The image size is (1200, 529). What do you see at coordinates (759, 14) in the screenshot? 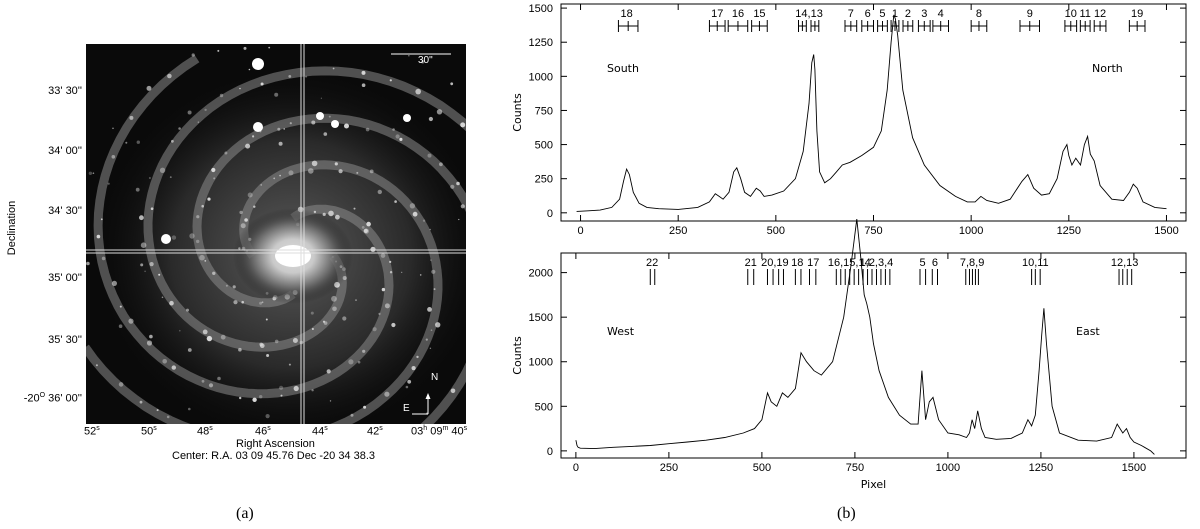
I see `aperture-label: 15` at bounding box center [759, 14].